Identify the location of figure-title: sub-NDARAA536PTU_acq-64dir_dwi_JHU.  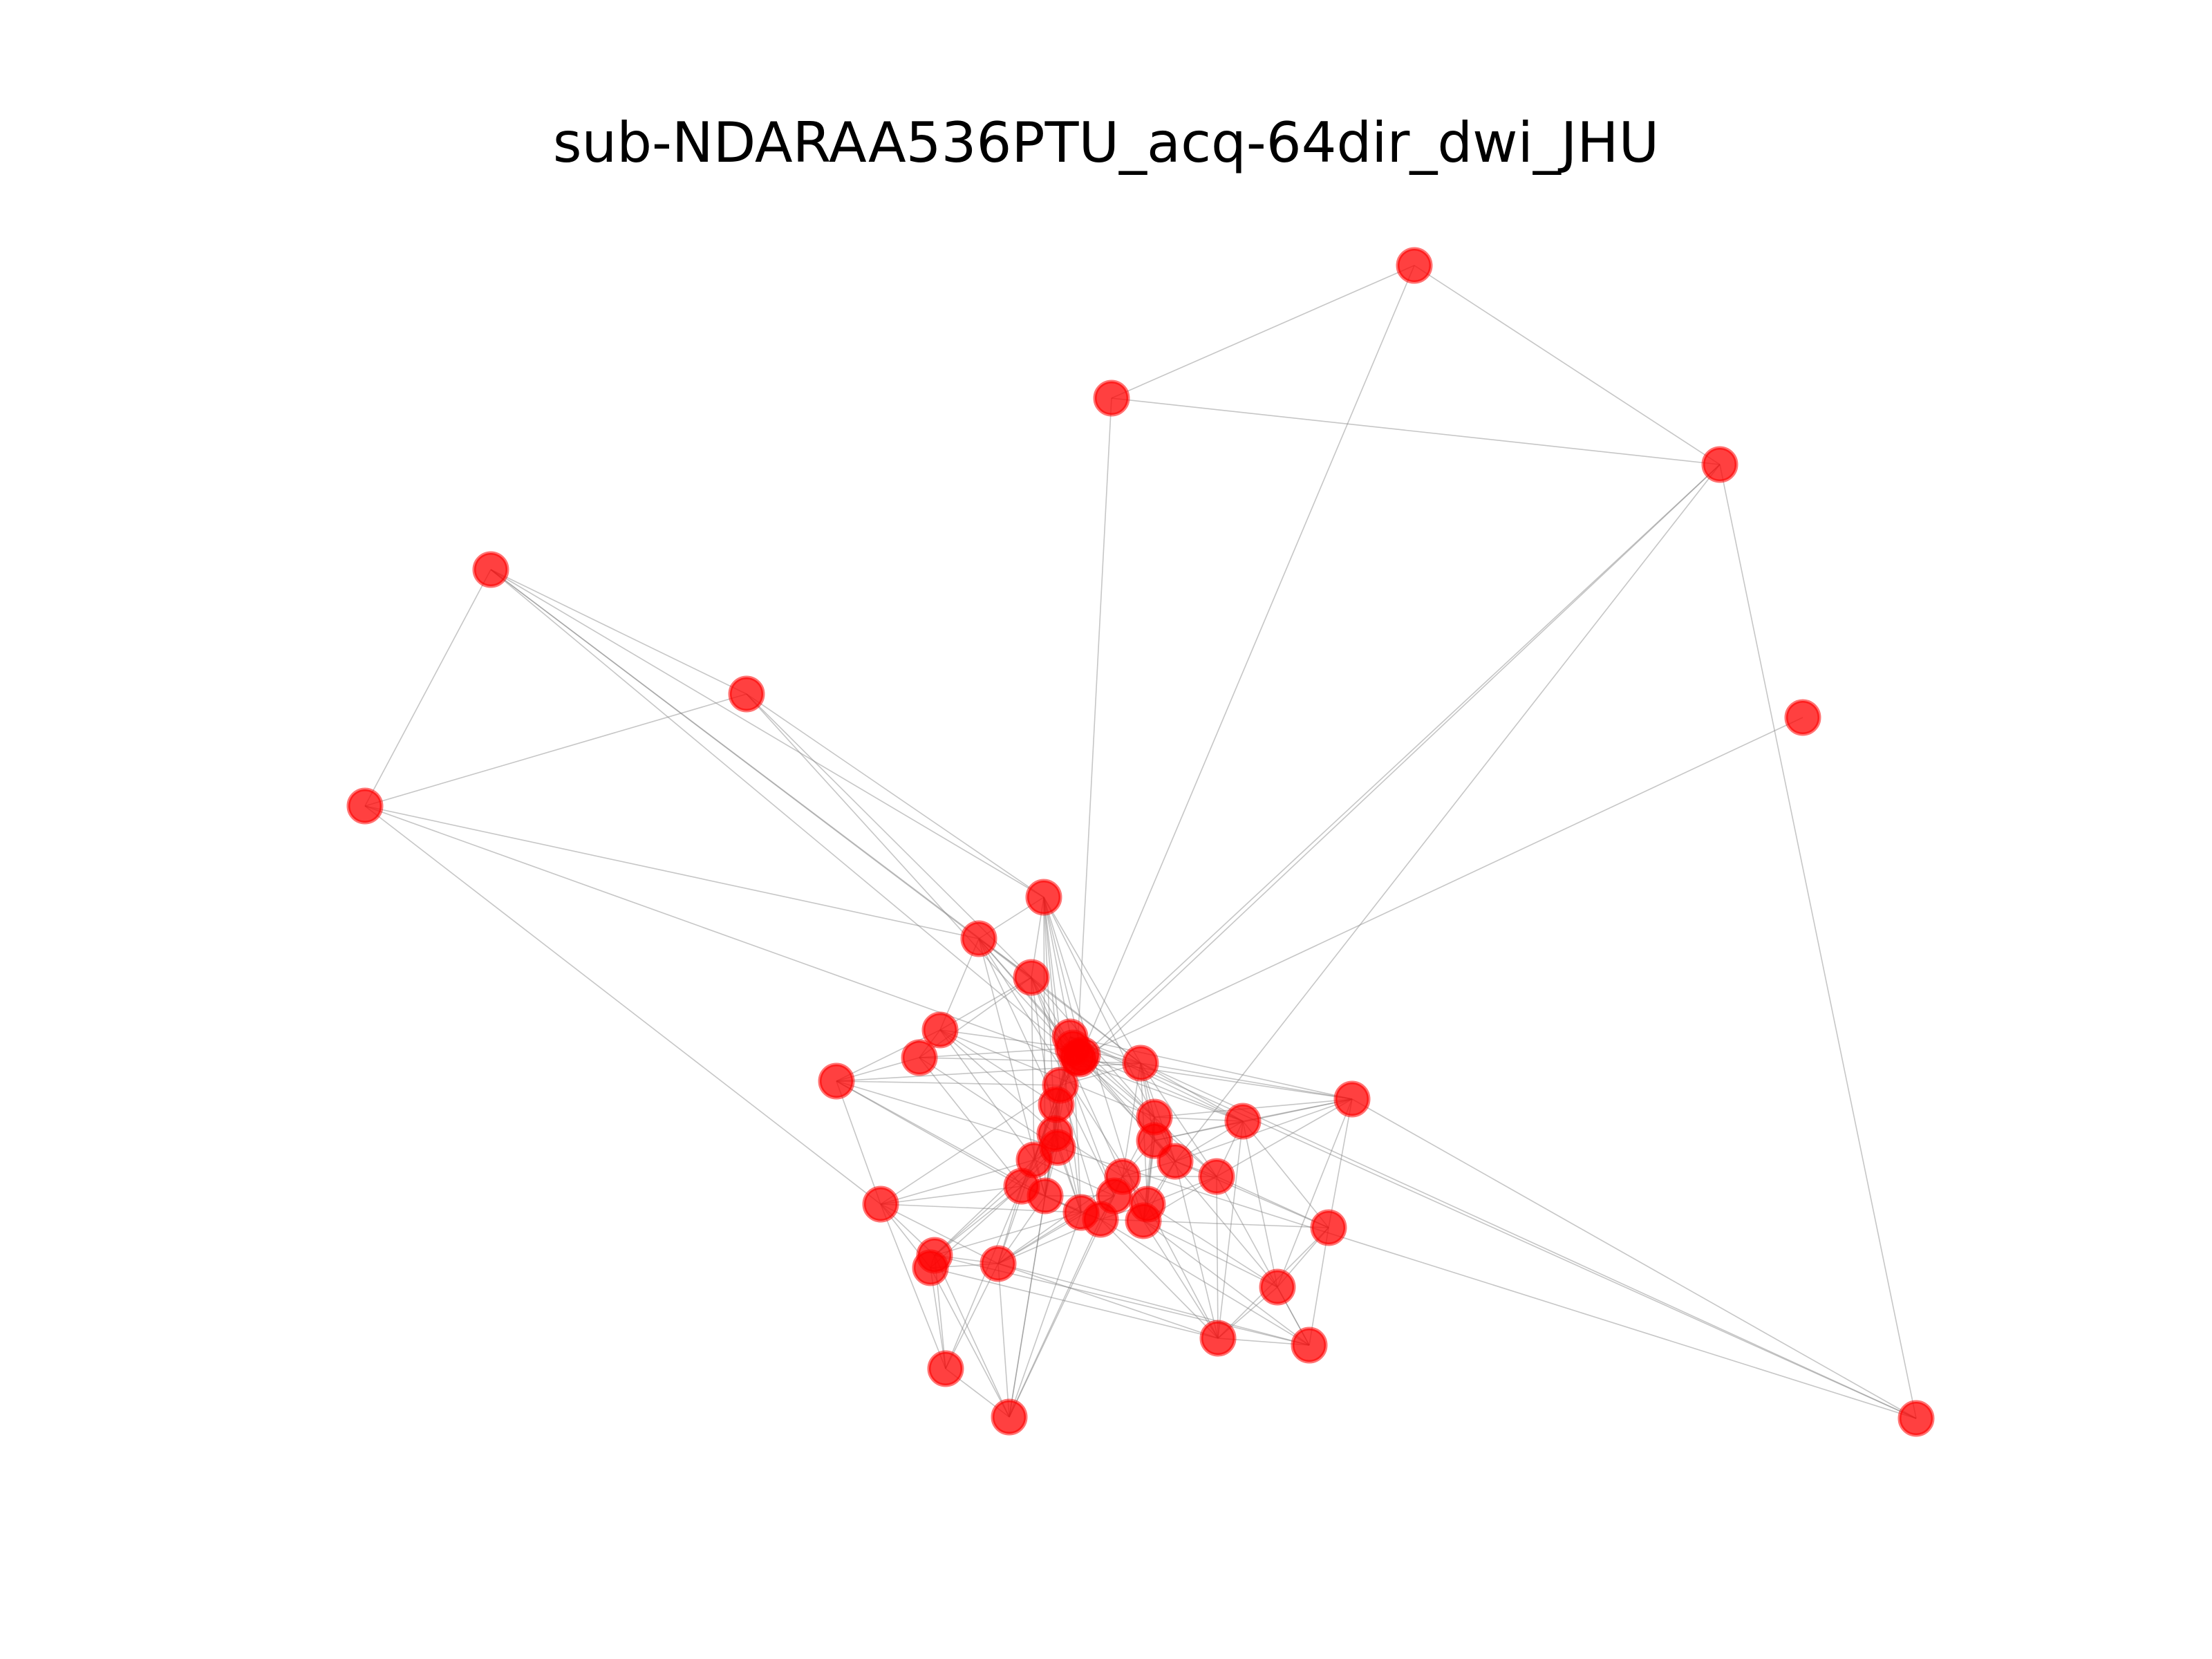
(1106, 143).